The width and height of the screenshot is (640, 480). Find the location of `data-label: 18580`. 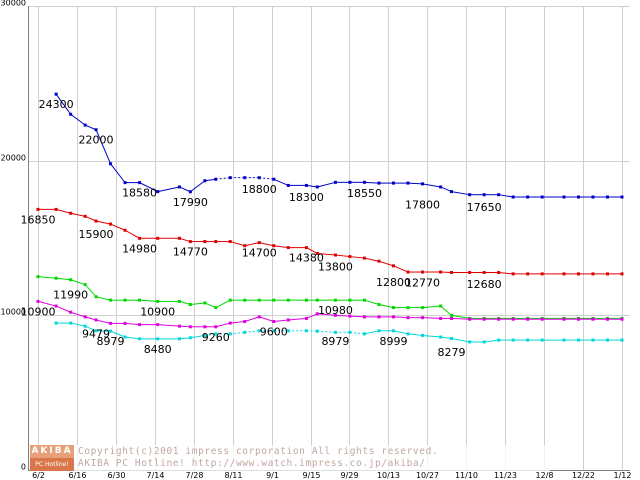

data-label: 18580 is located at coordinates (139, 193).